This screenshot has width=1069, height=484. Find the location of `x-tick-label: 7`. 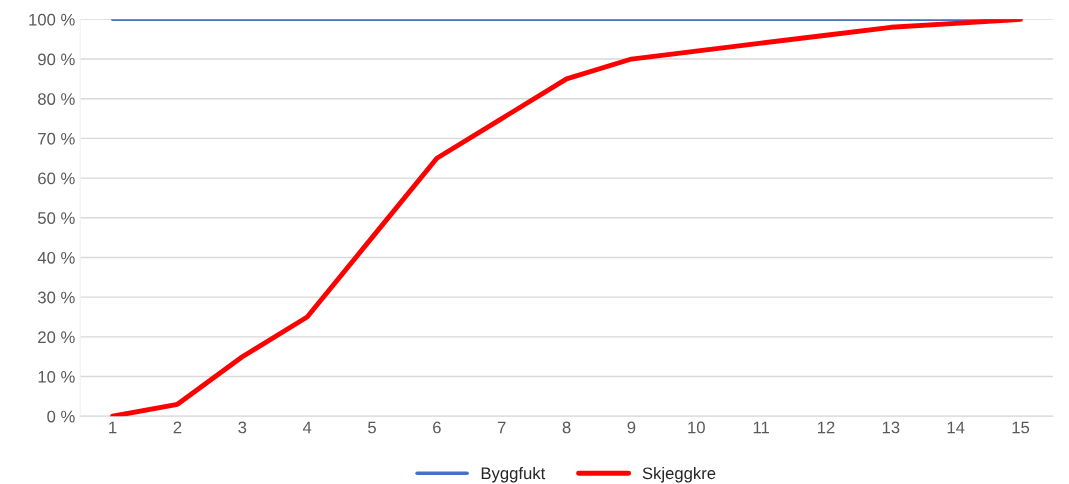

x-tick-label: 7 is located at coordinates (501, 427).